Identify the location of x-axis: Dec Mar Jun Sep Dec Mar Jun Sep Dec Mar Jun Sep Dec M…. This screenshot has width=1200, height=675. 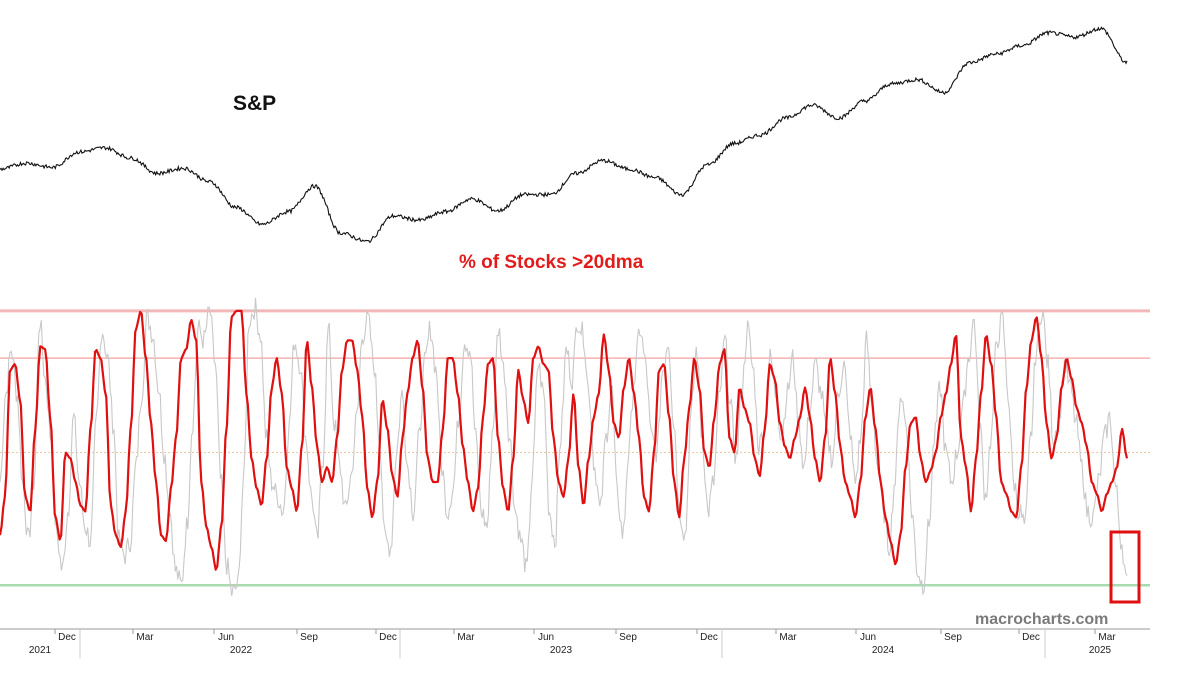
(575, 643).